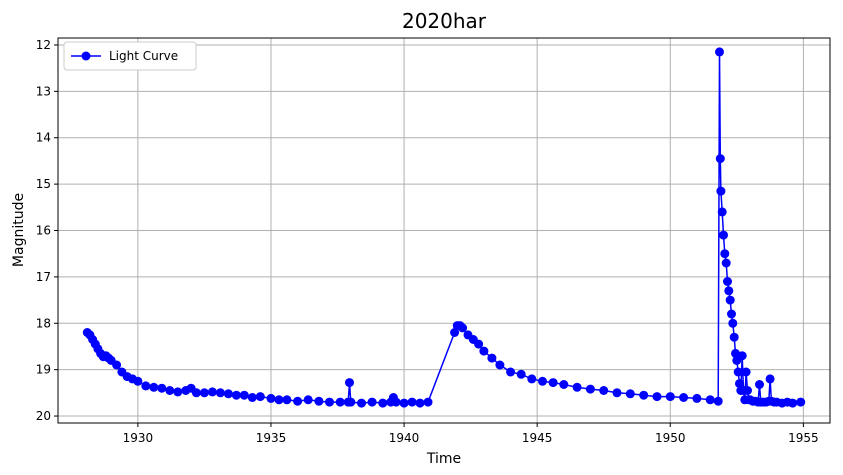 The image size is (843, 475). I want to click on y-tick-label: 15, so click(43, 184).